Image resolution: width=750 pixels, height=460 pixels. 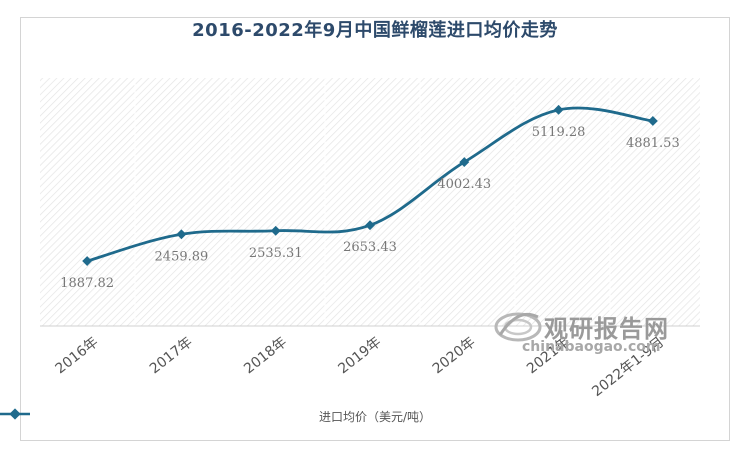 I want to click on data-label: 2653.43, so click(x=370, y=247).